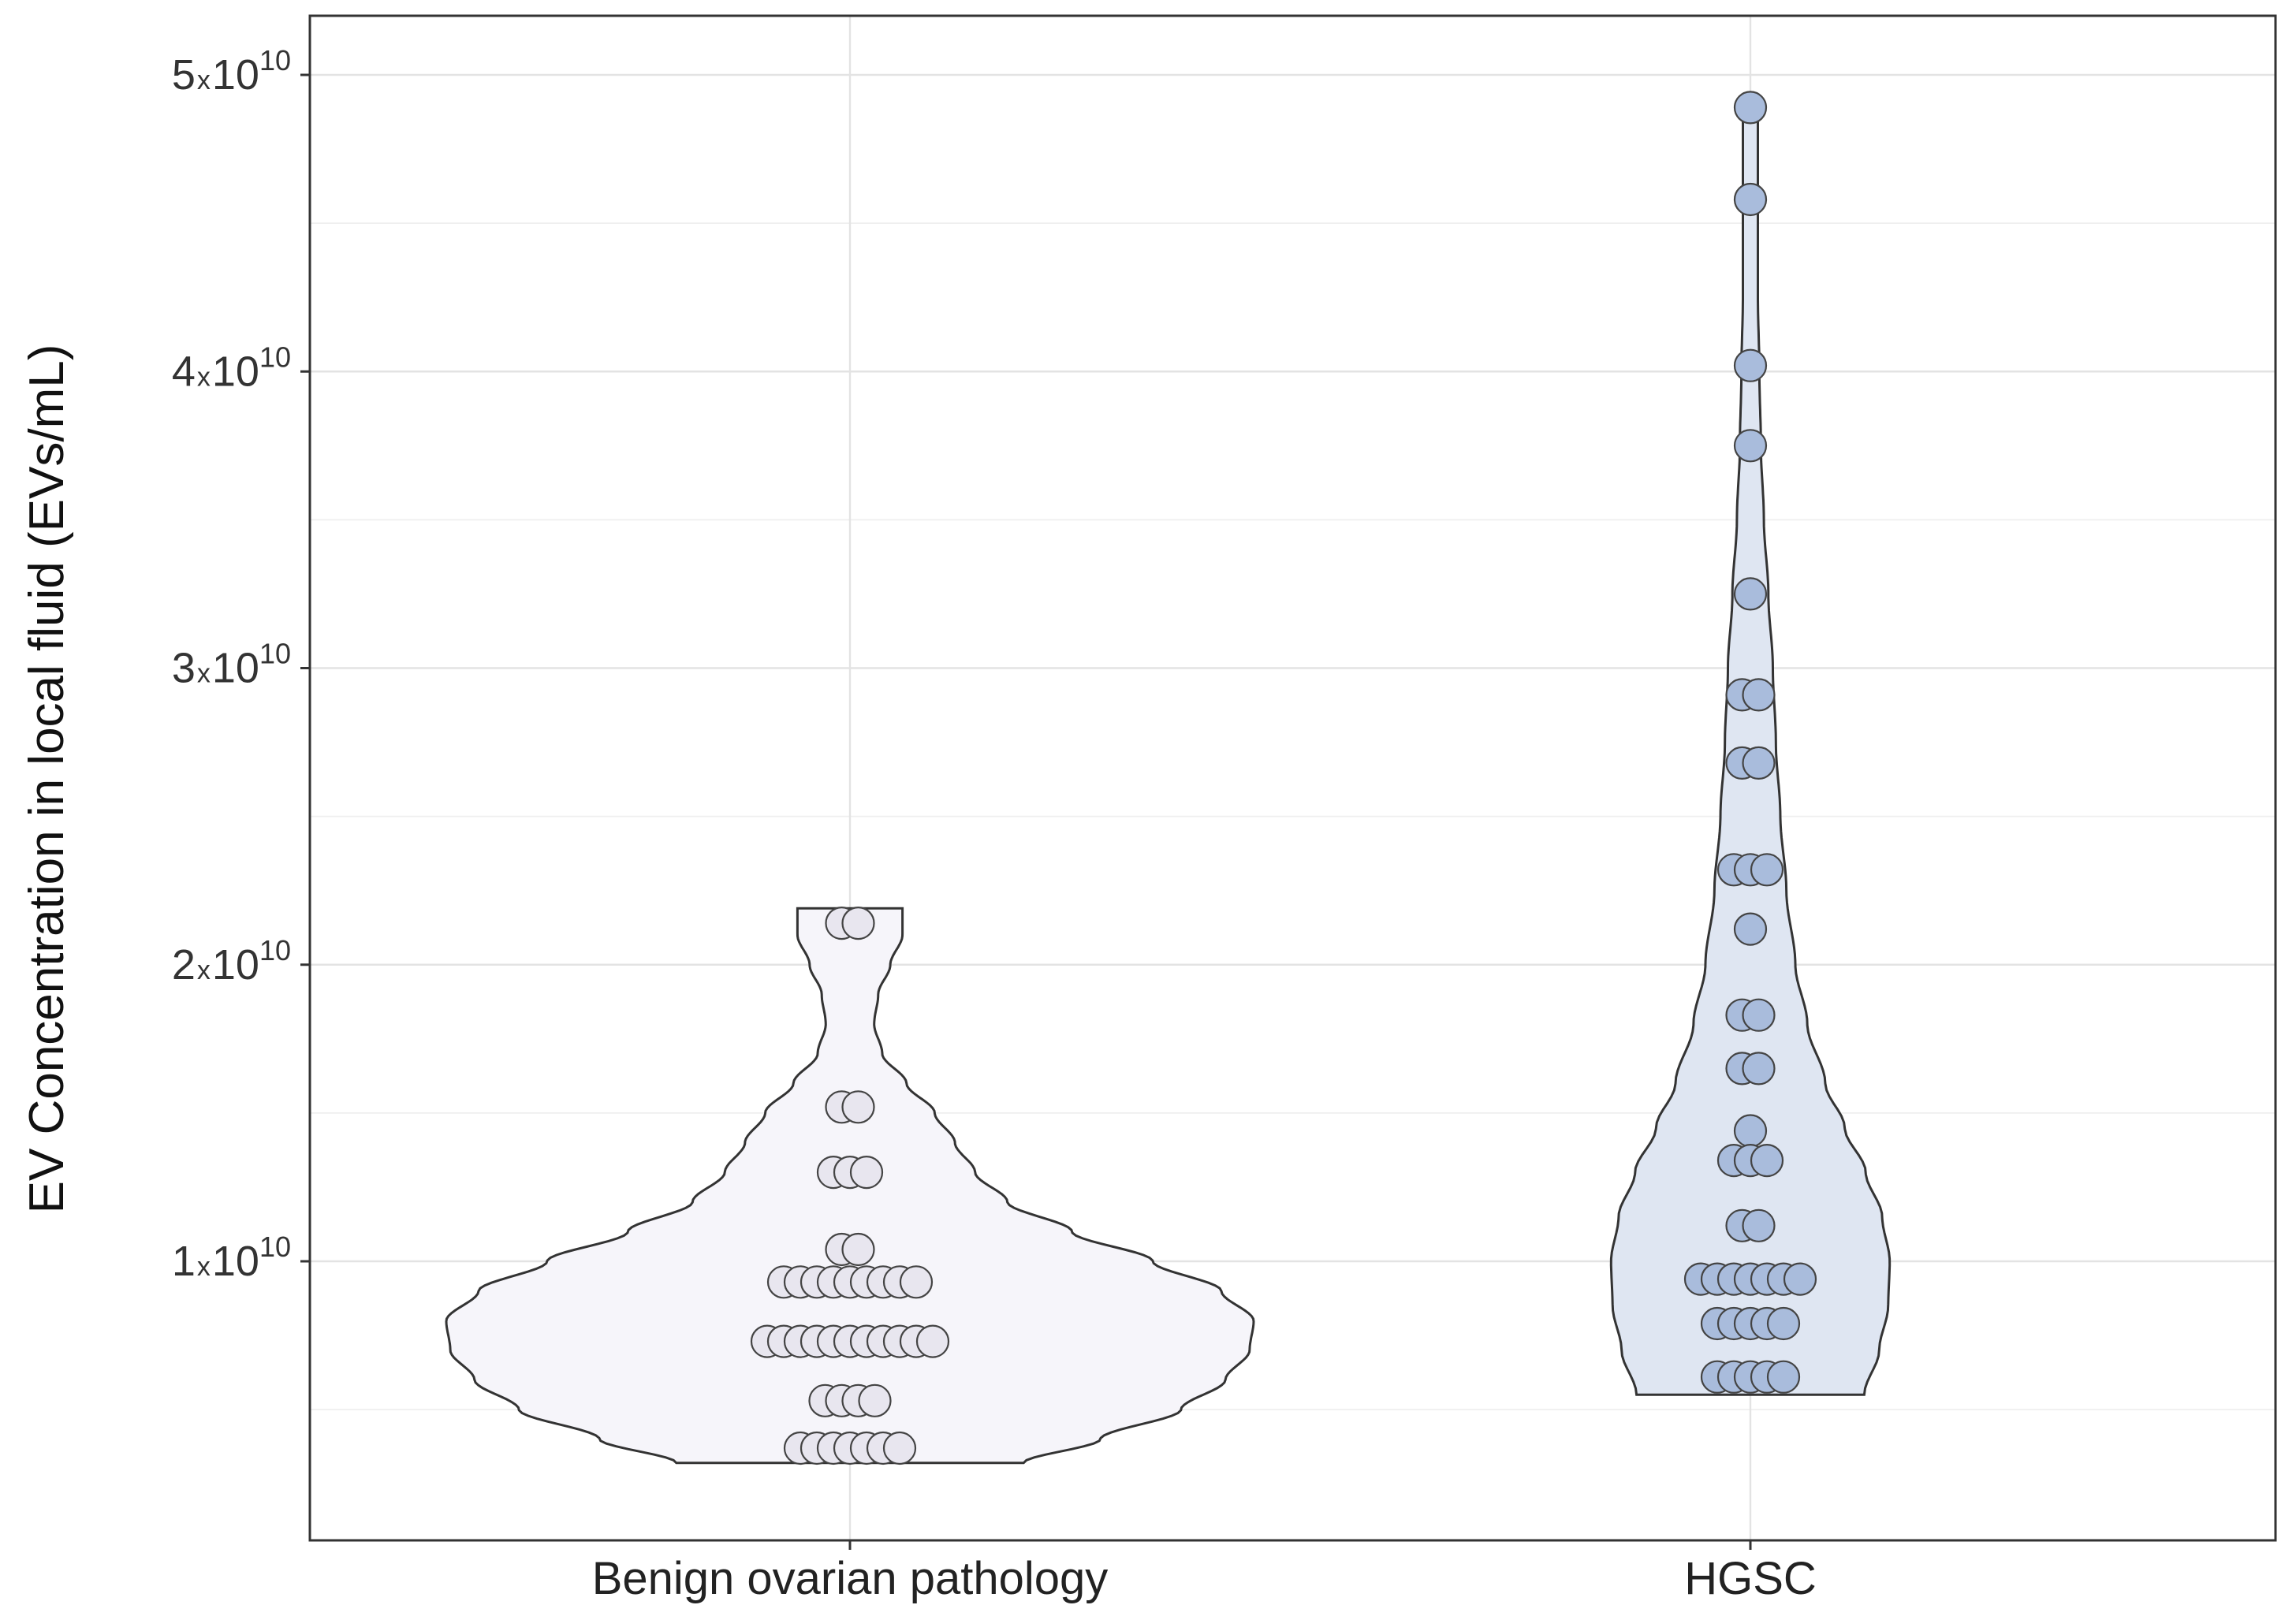 The height and width of the screenshot is (1605, 2296). Describe the element at coordinates (231, 71) in the screenshot. I see `y-tick-label: 5x10¹⁰` at that location.